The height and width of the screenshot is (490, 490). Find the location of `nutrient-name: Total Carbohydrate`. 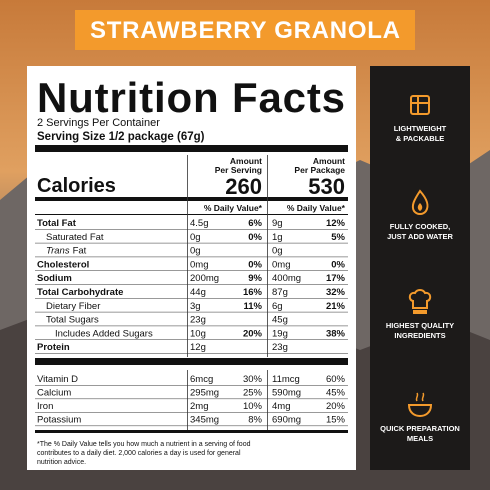

nutrient-name: Total Carbohydrate is located at coordinates (80, 292).